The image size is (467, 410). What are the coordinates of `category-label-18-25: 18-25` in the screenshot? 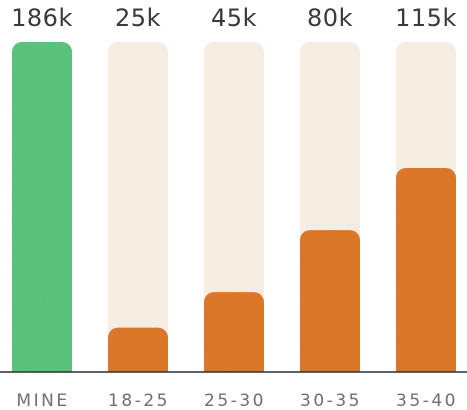 It's located at (139, 400).